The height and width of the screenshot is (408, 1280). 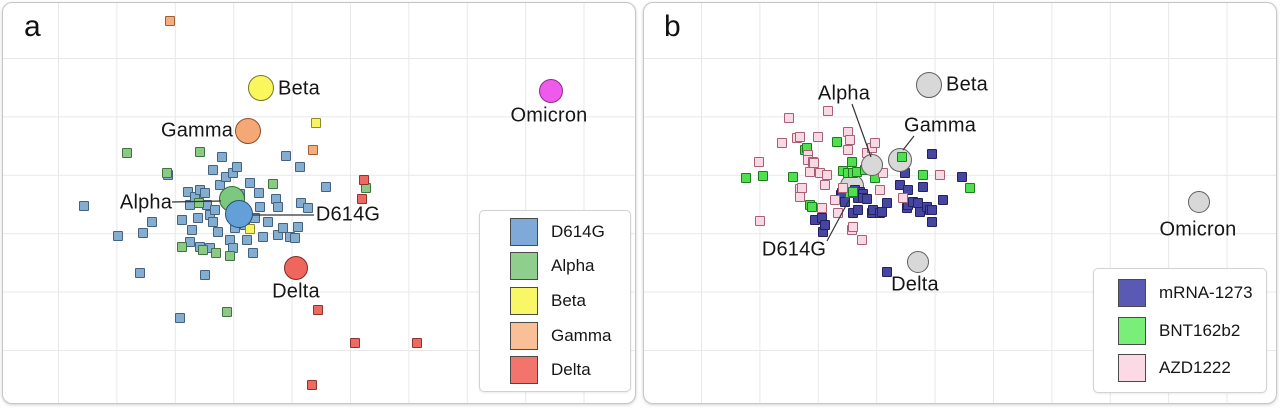 What do you see at coordinates (146, 202) in the screenshot?
I see `antigen-label-alpha: Alpha` at bounding box center [146, 202].